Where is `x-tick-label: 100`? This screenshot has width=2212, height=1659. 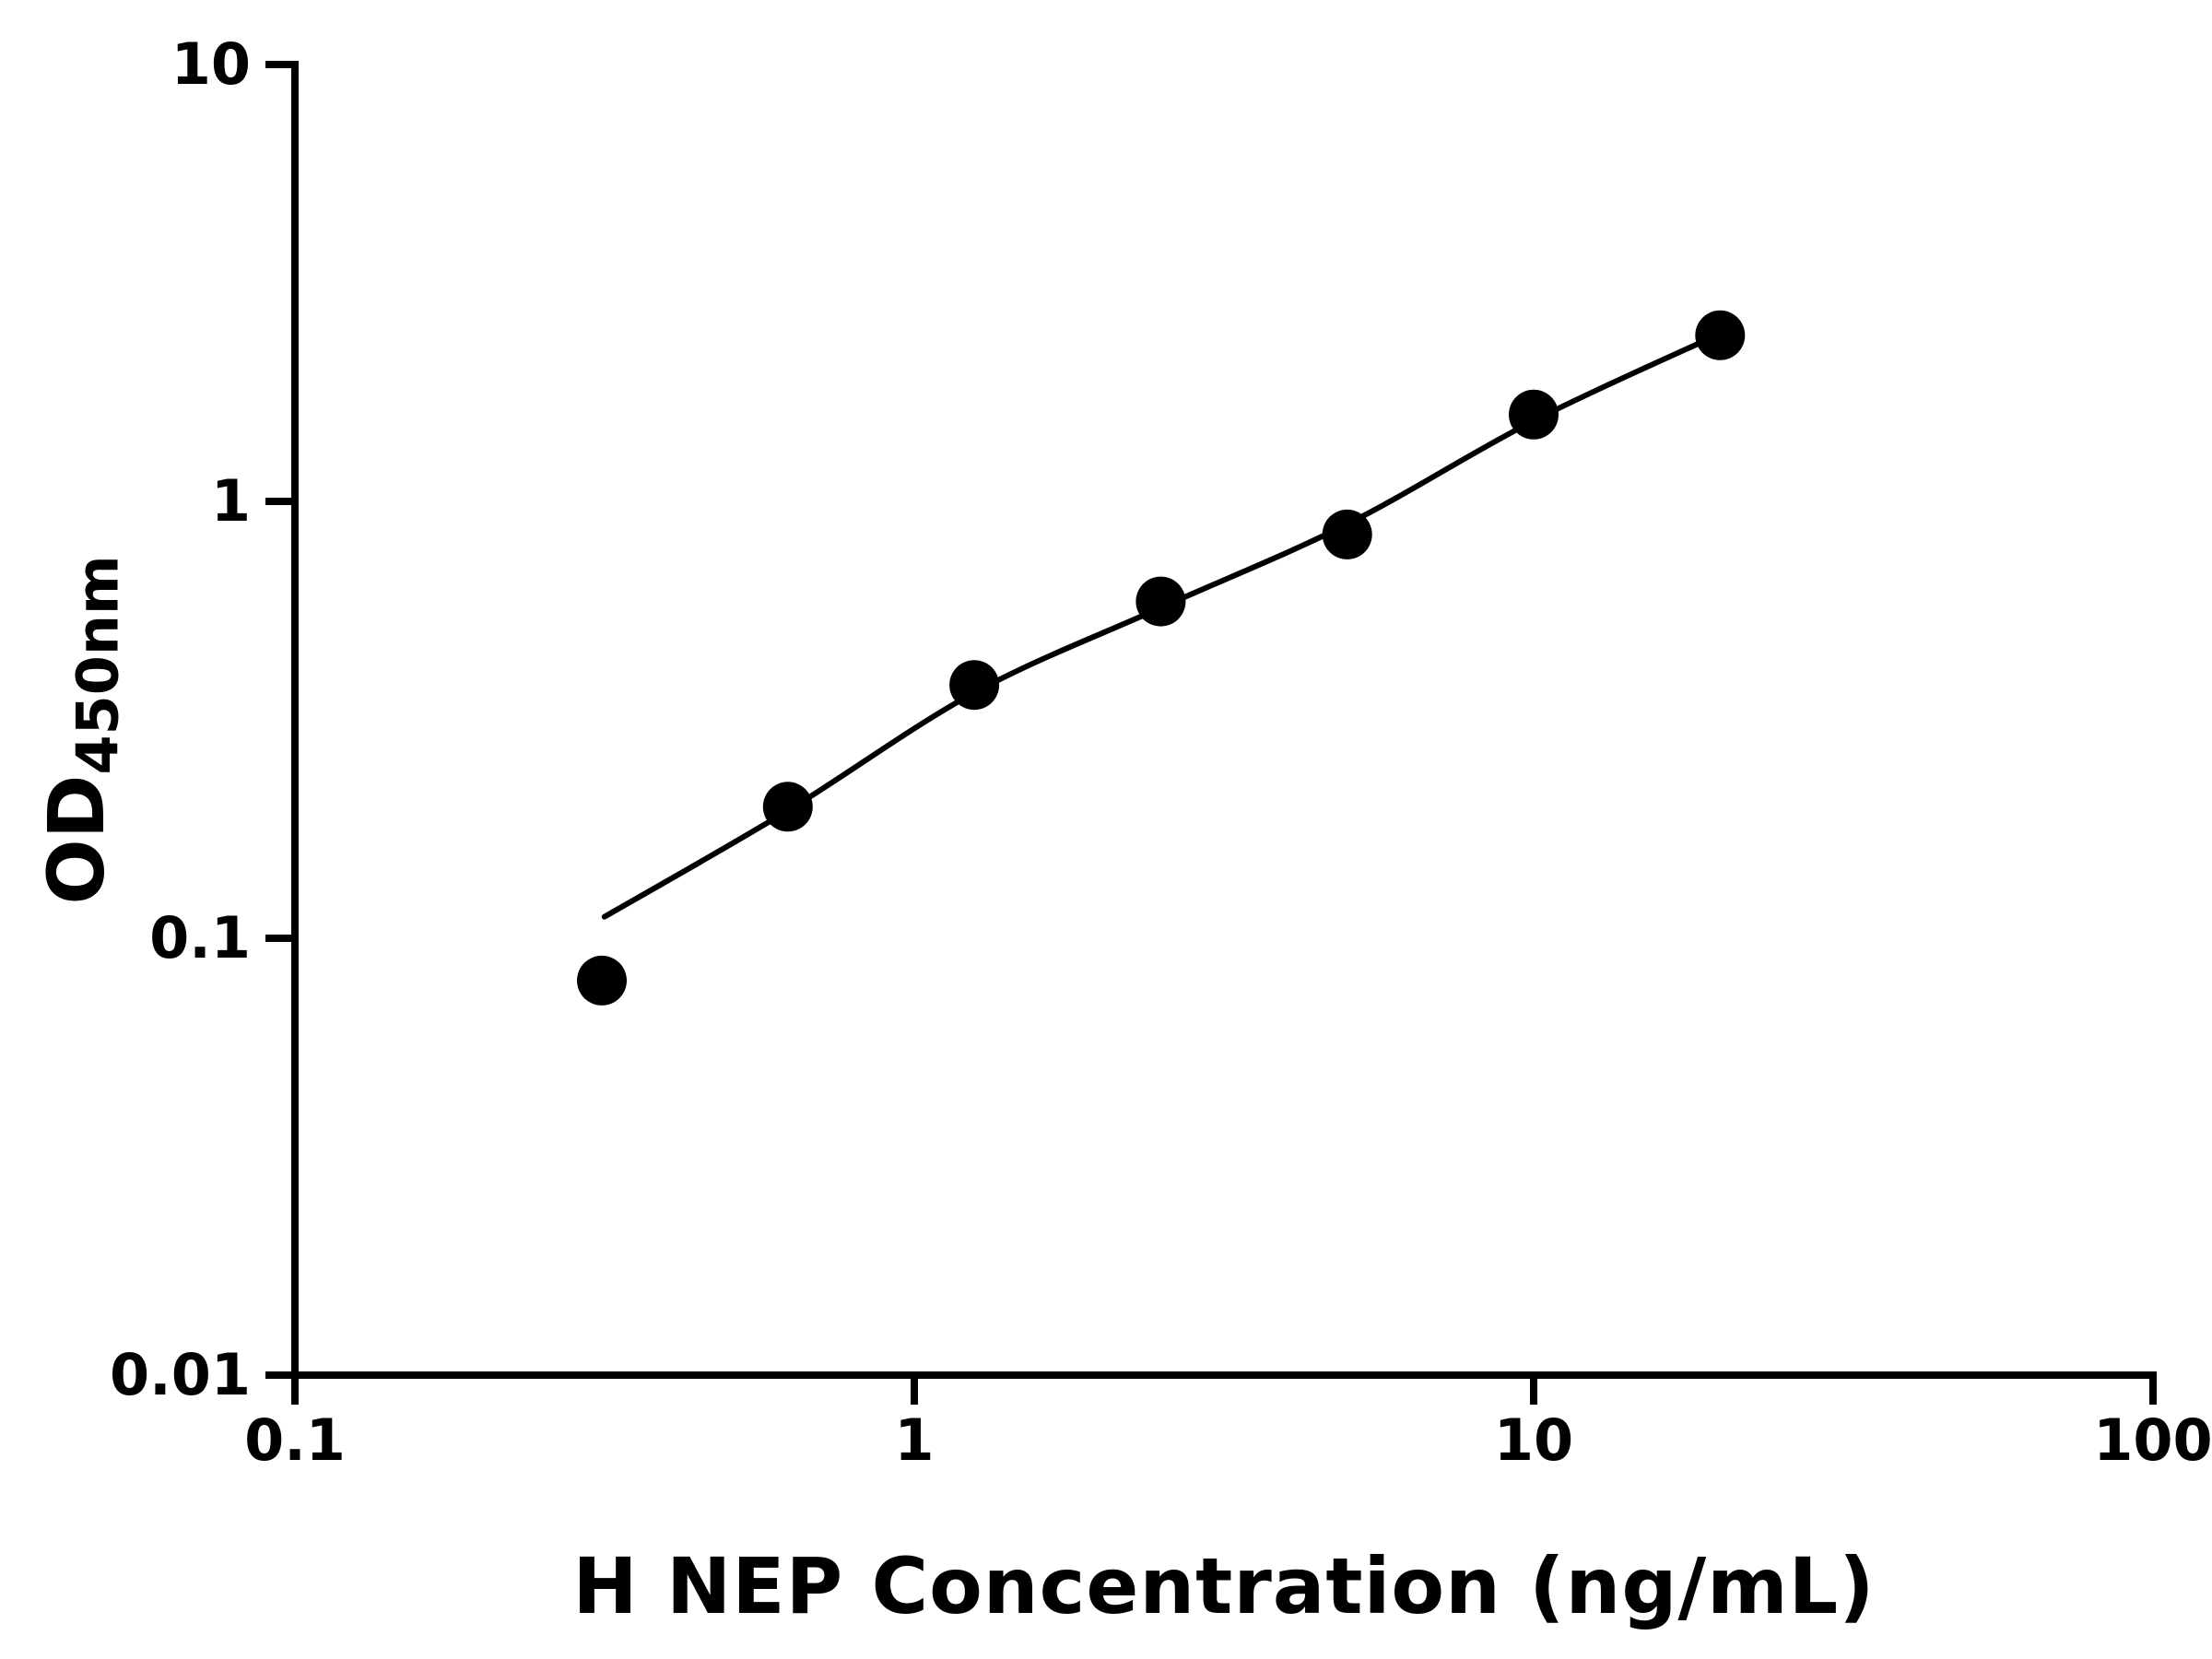
x-tick-label: 100 is located at coordinates (2152, 1440).